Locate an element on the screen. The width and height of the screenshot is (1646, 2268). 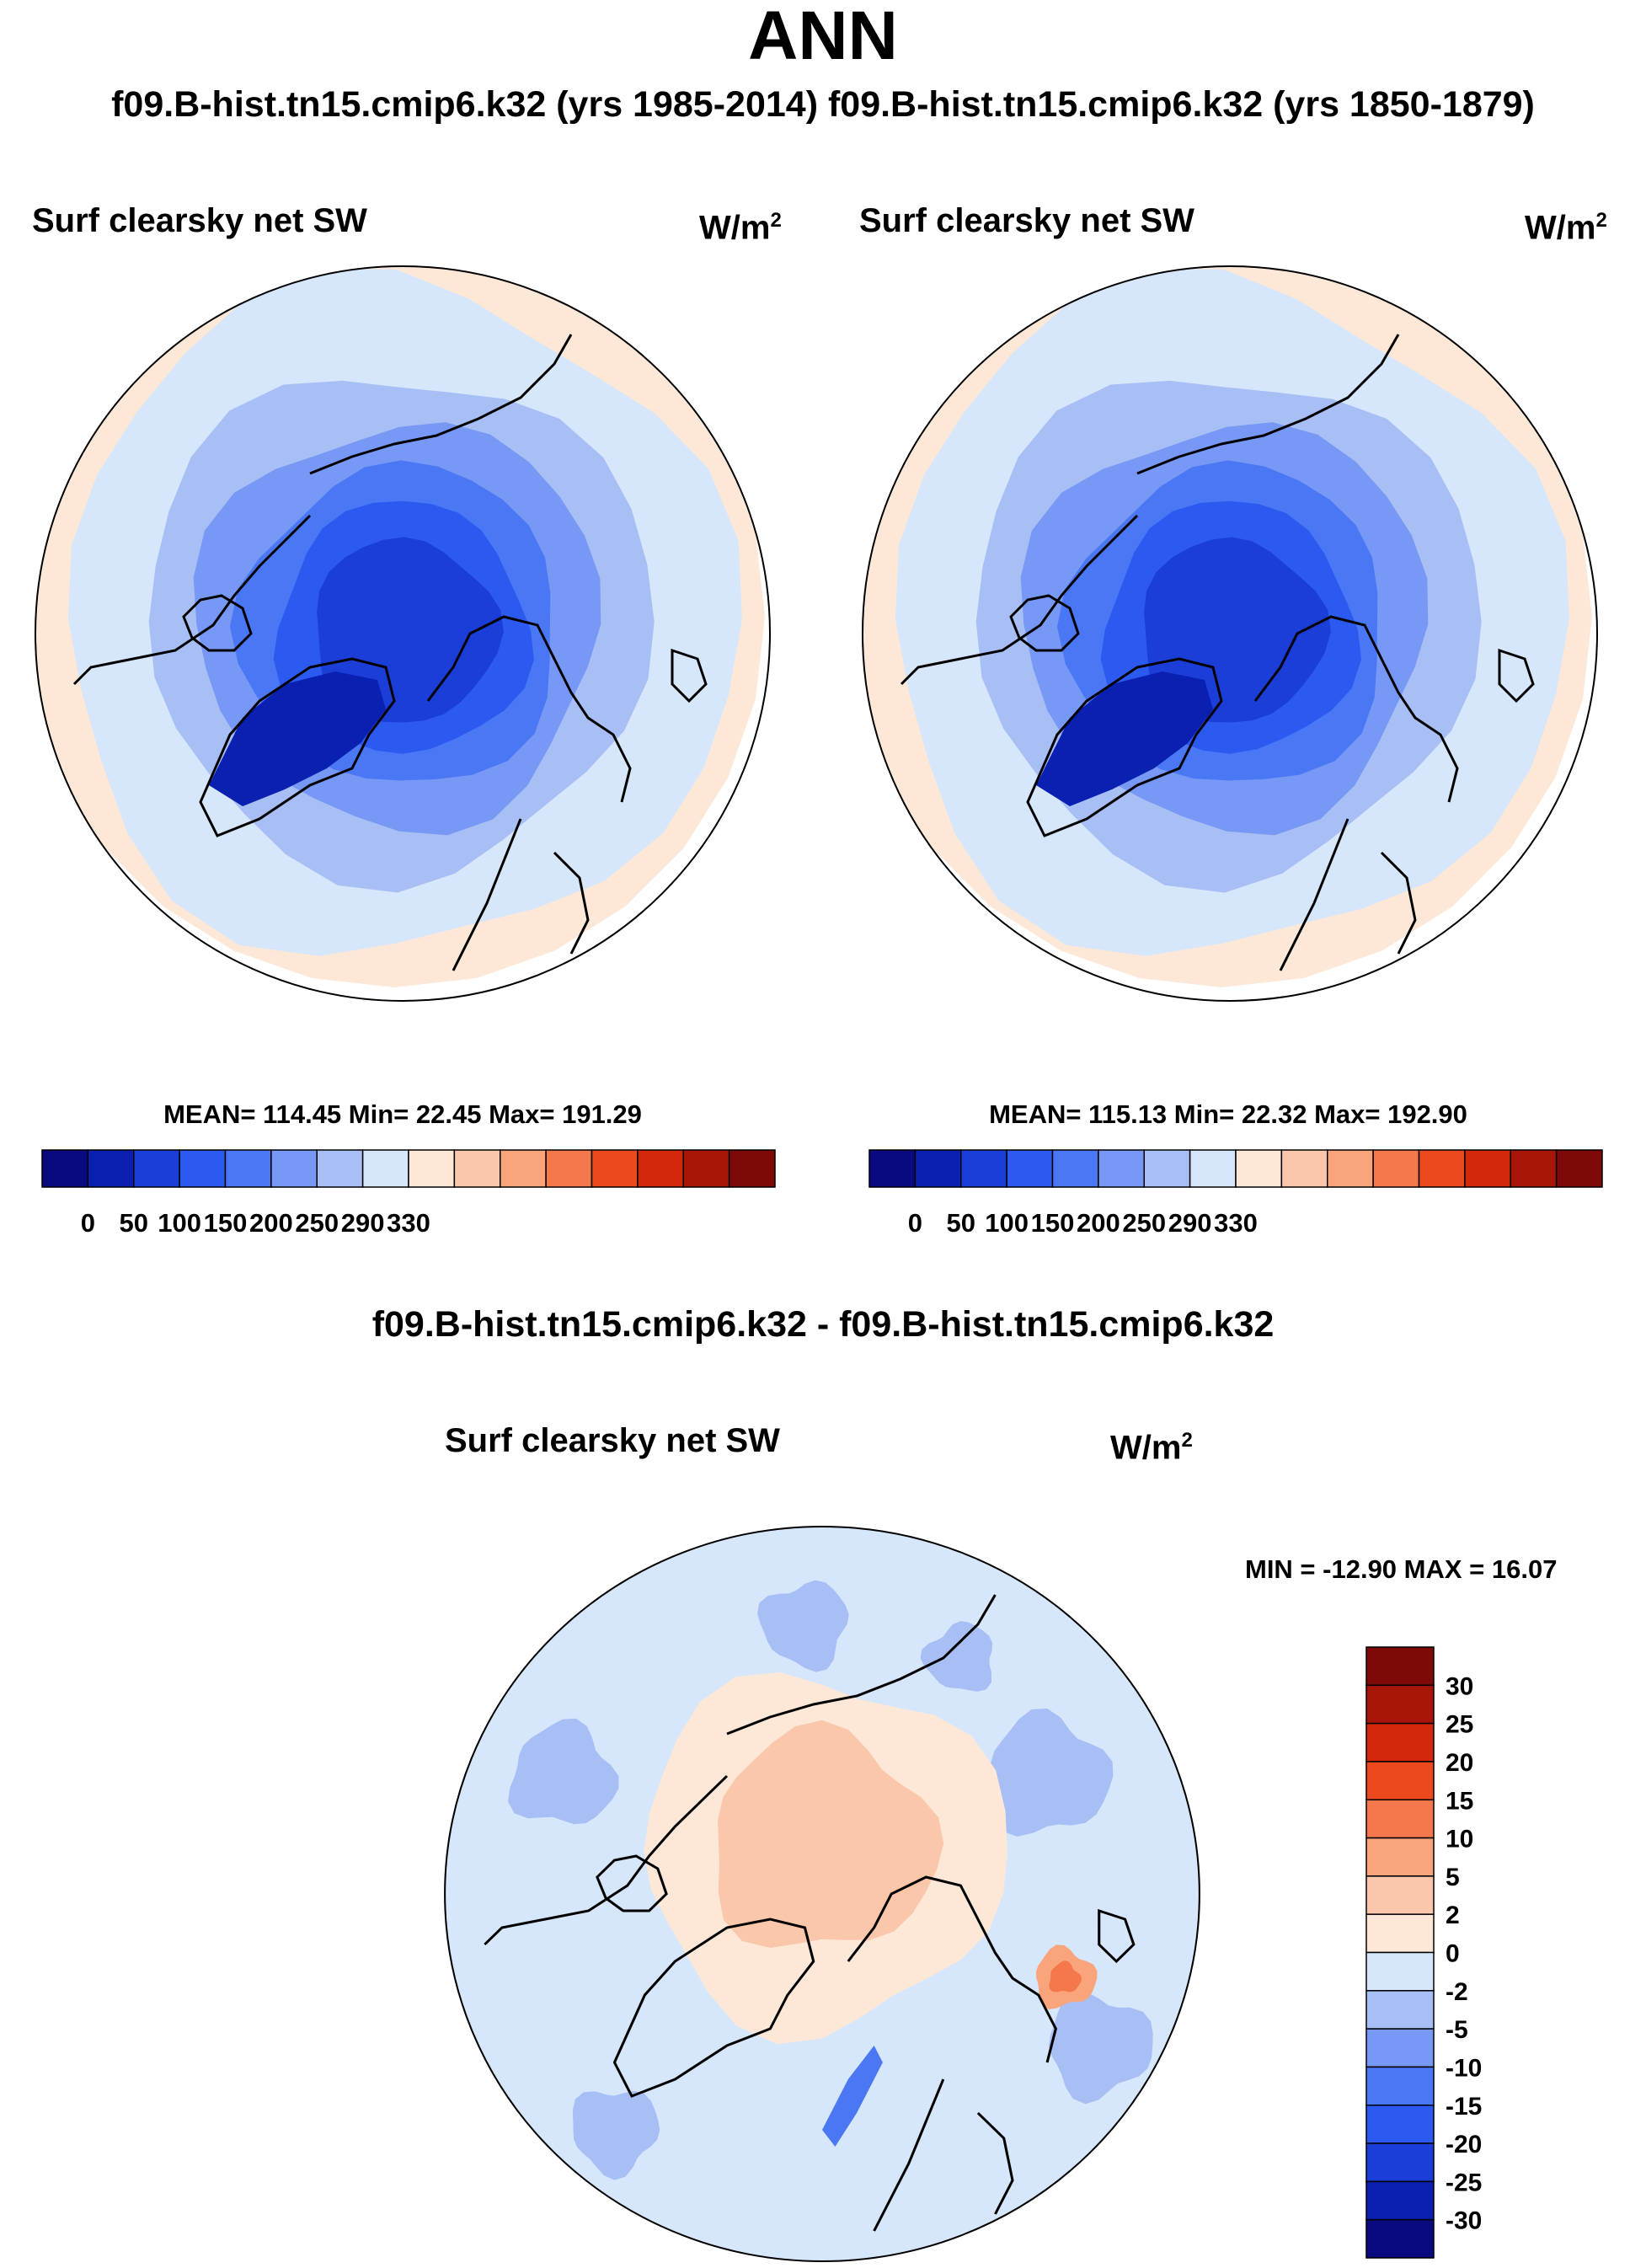
panel1-colorbar: 0 50 100 150 200 250 290 330 is located at coordinates (408, 1193).